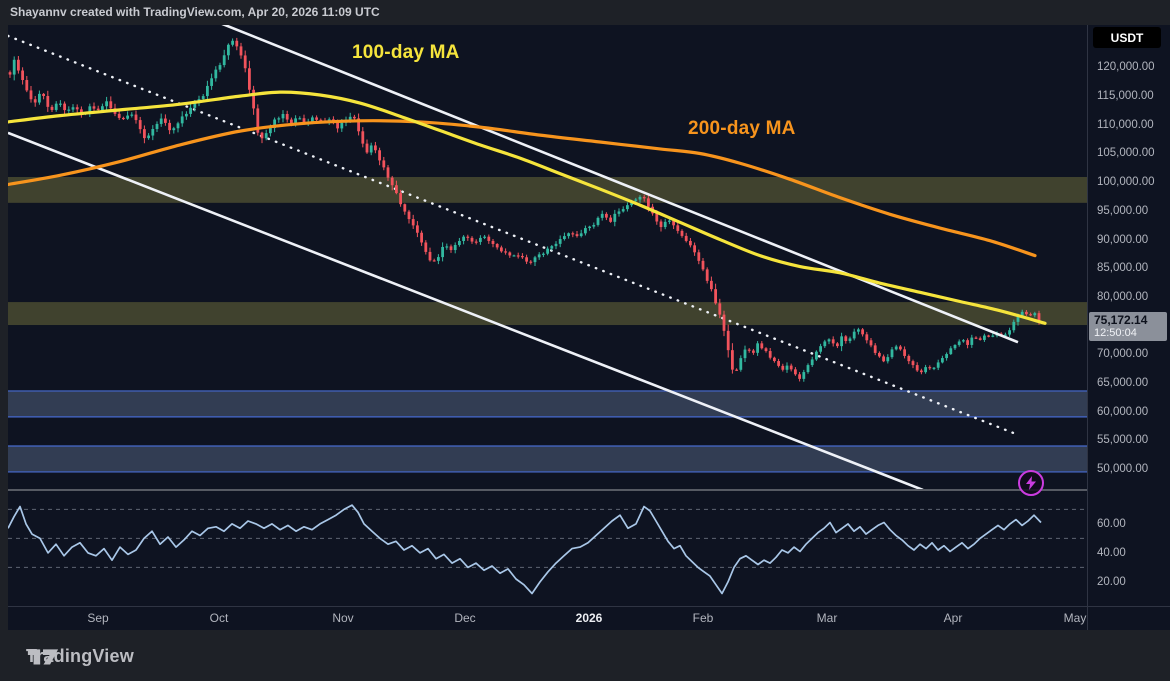 This screenshot has height=681, width=1170. What do you see at coordinates (827, 618) in the screenshot?
I see `time-tick: Mar` at bounding box center [827, 618].